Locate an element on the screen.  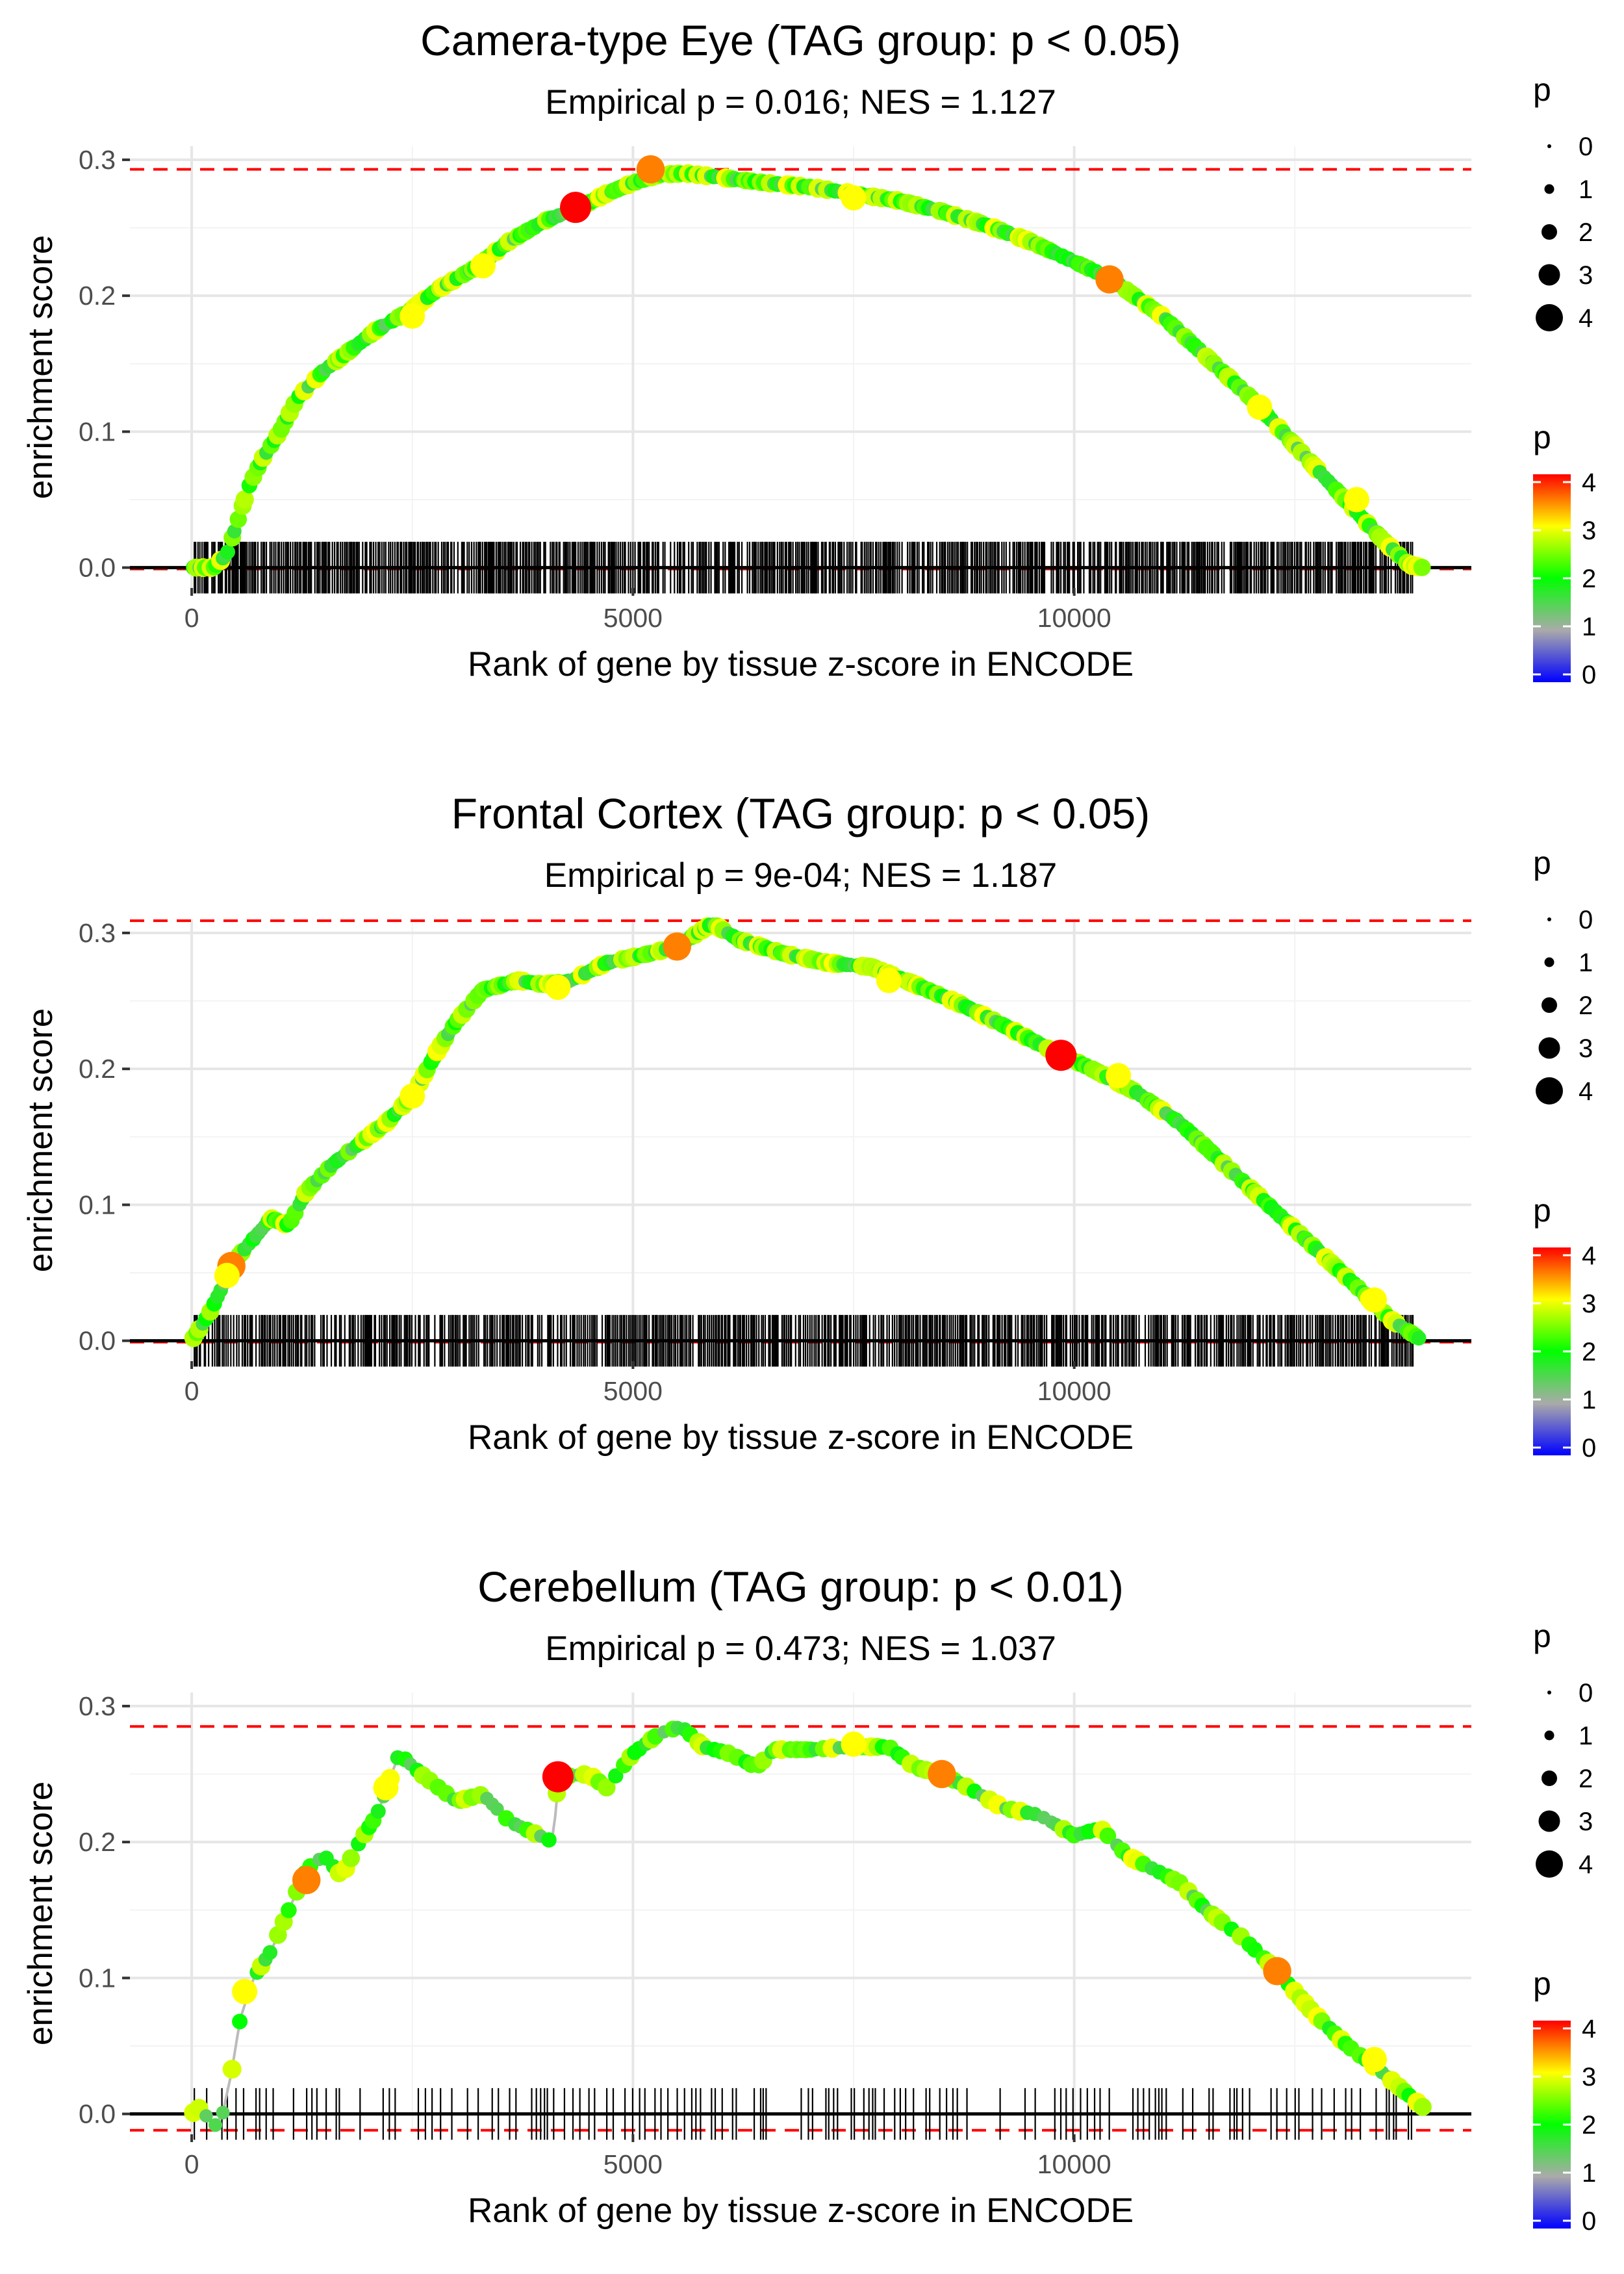
chart-subtitle: Empirical p = 0.473; NES = 1.037 is located at coordinates (800, 1648).